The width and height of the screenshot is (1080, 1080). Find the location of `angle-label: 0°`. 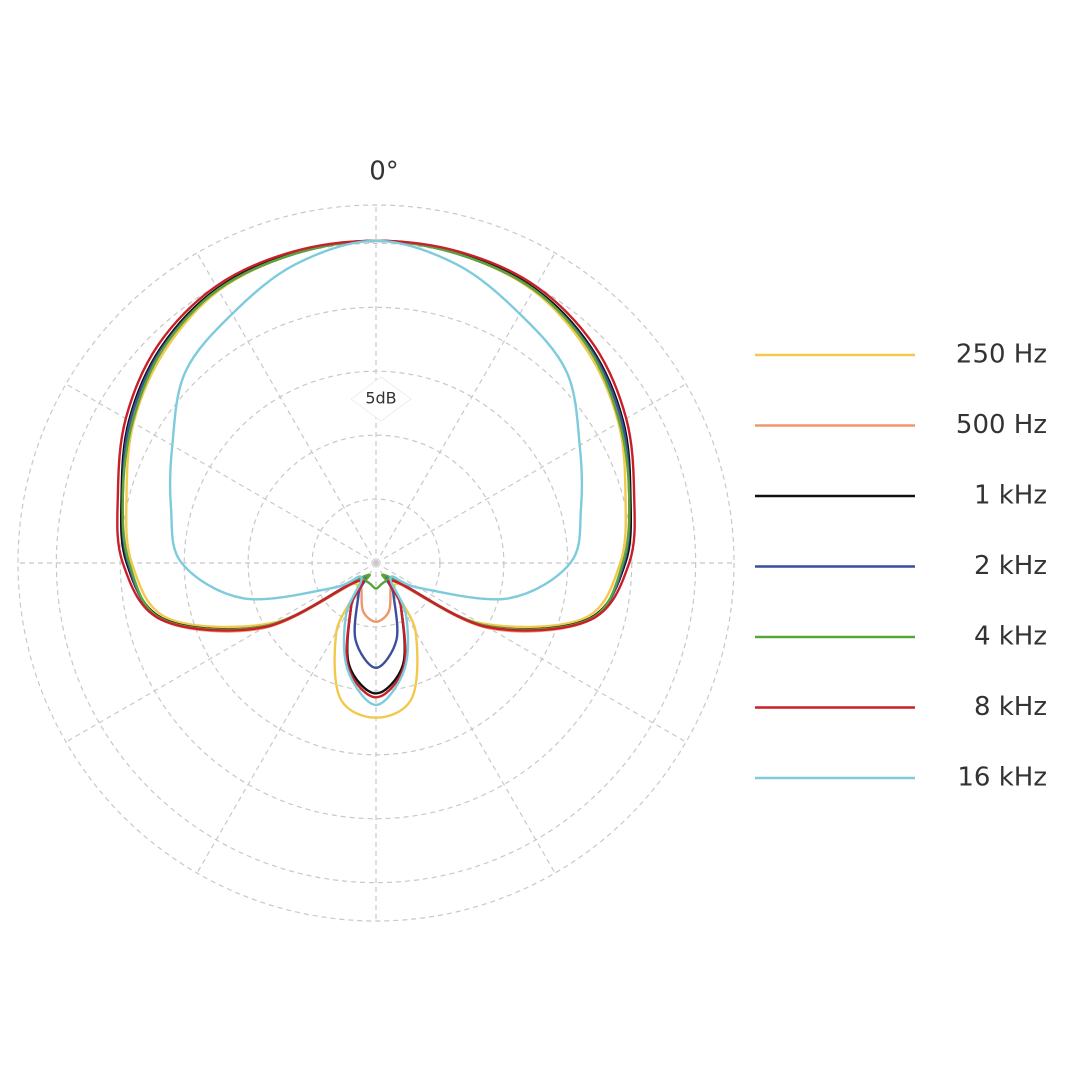

angle-label: 0° is located at coordinates (384, 171).